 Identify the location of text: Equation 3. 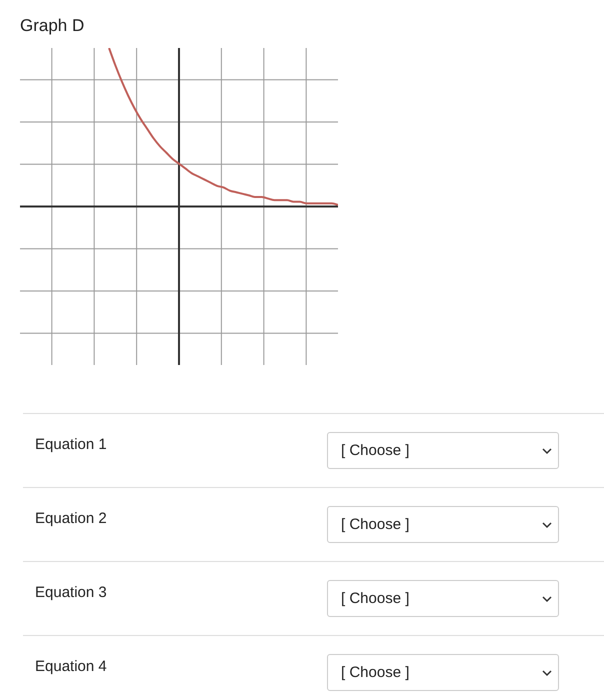
(71, 592).